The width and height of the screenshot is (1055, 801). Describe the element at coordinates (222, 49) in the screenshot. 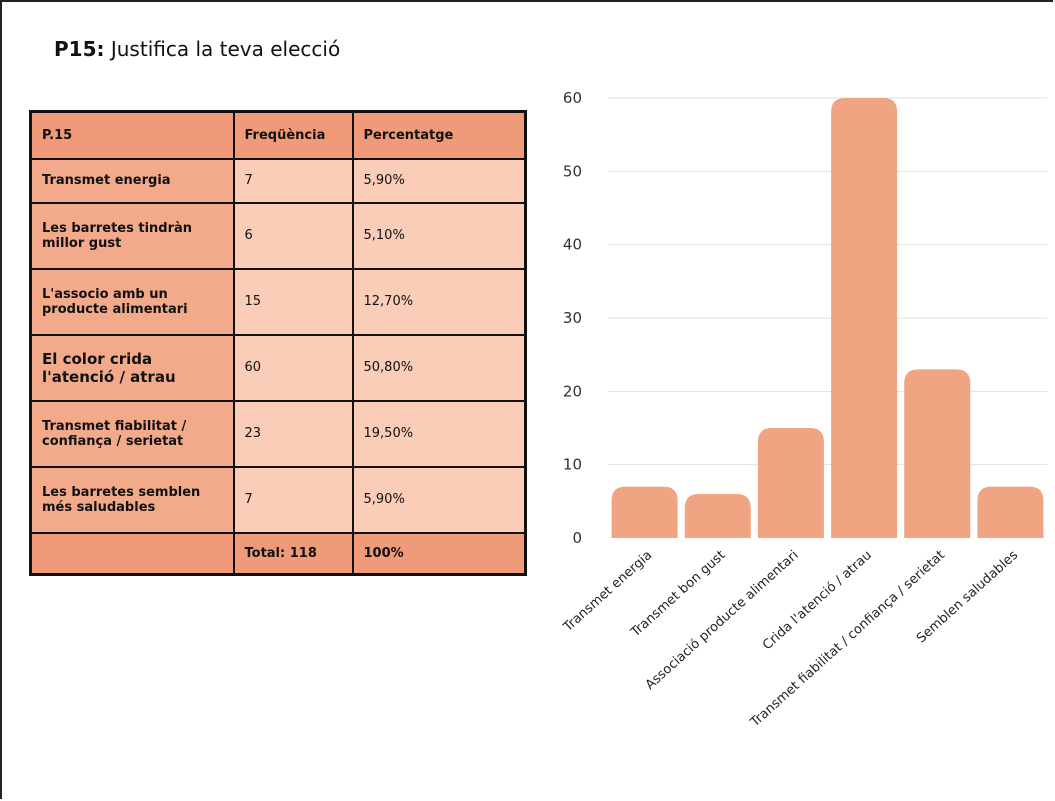

I see `question-text: Justifica la teva elecció` at that location.